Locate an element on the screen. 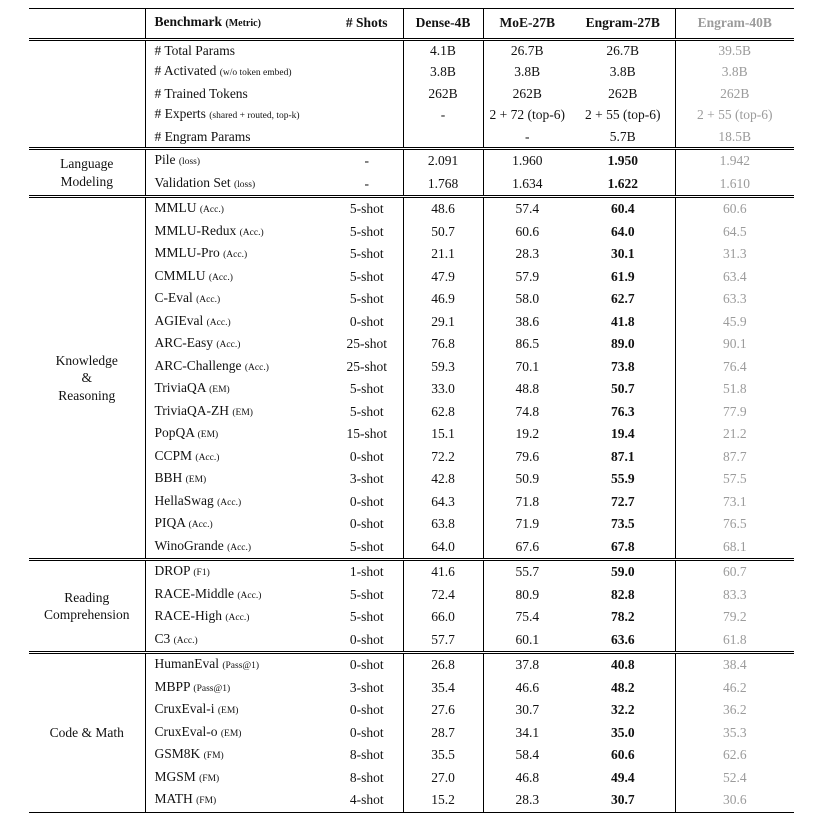  value-cell-moe-27b: 80.9 is located at coordinates (527, 594).